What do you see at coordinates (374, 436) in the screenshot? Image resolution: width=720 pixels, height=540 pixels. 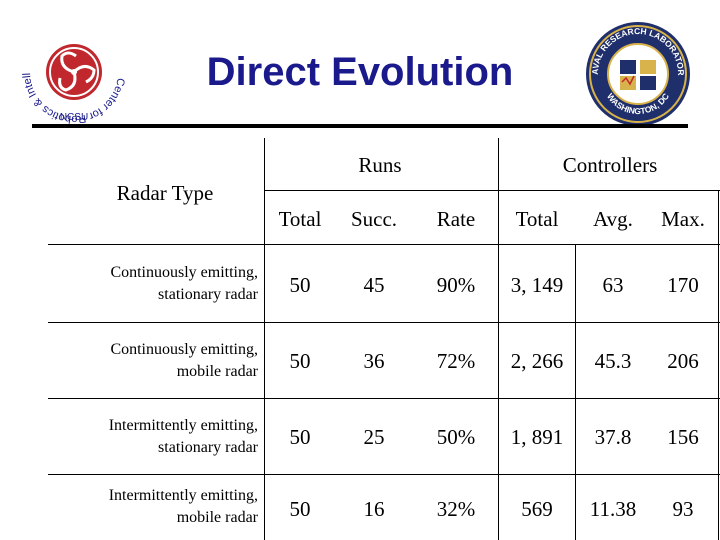 I see `cell-runs-succ: 25` at bounding box center [374, 436].